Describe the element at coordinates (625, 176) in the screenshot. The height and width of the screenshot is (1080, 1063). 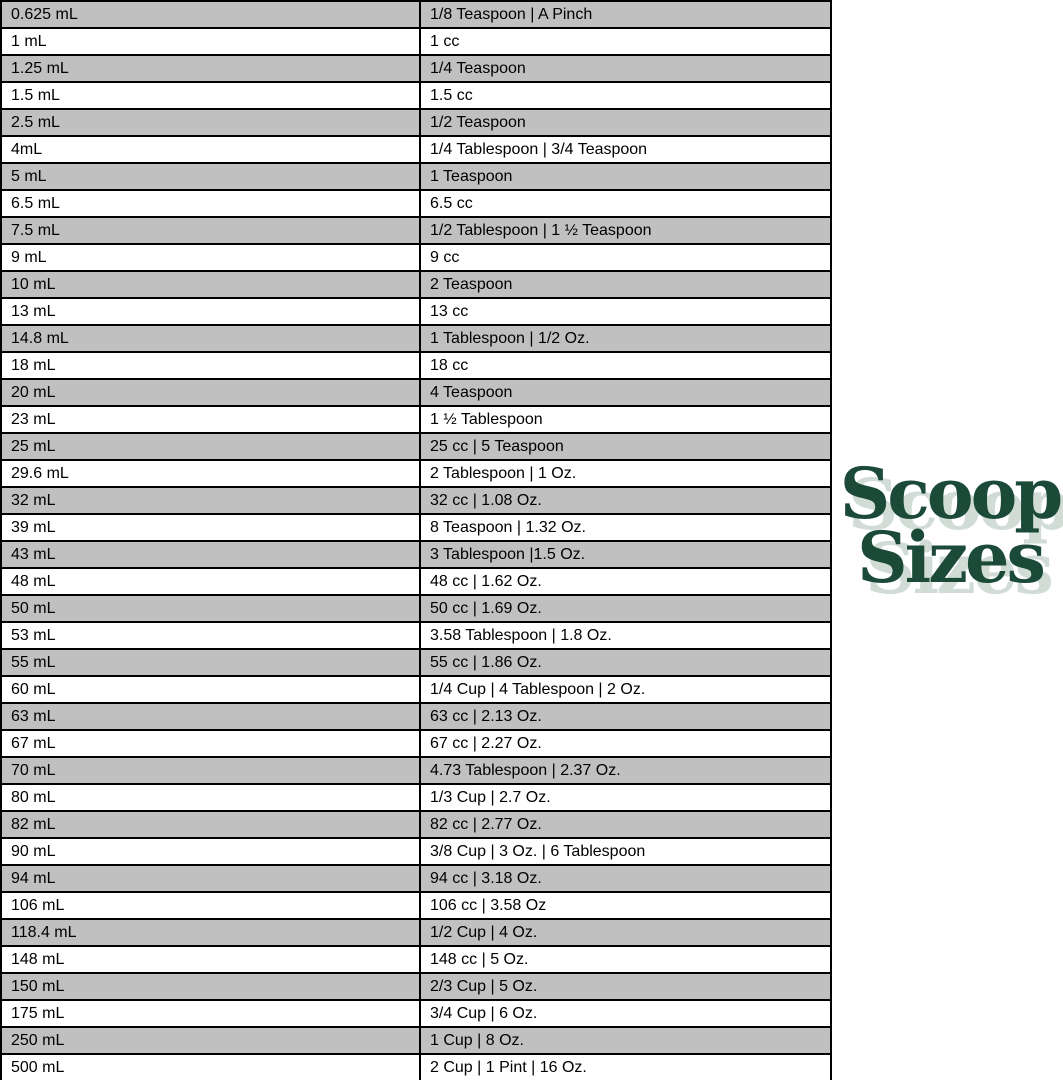
I see `equivalent-cell: 1 Teaspoon` at that location.